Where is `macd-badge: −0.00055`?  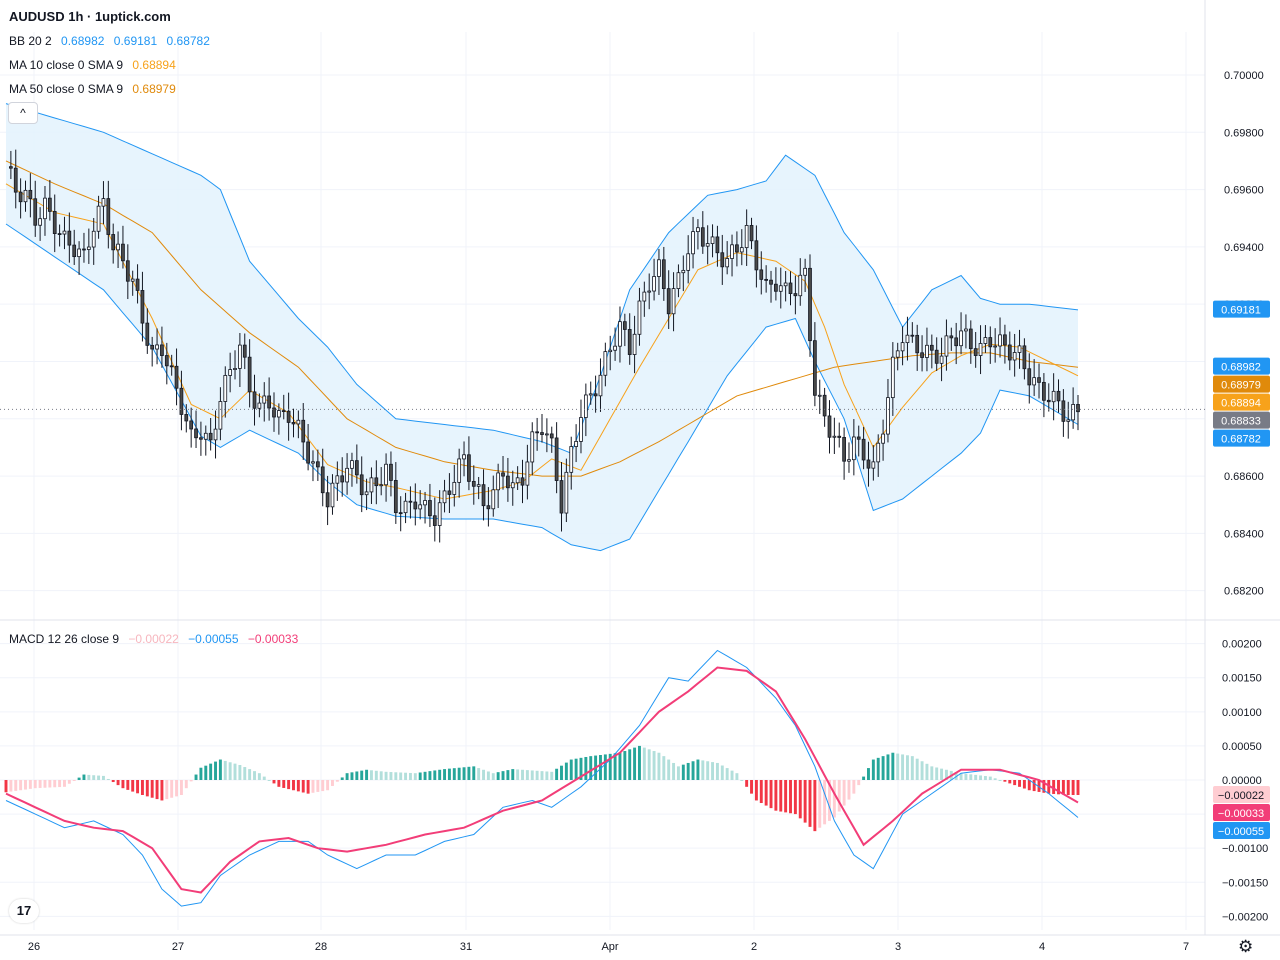 macd-badge: −0.00055 is located at coordinates (1241, 830).